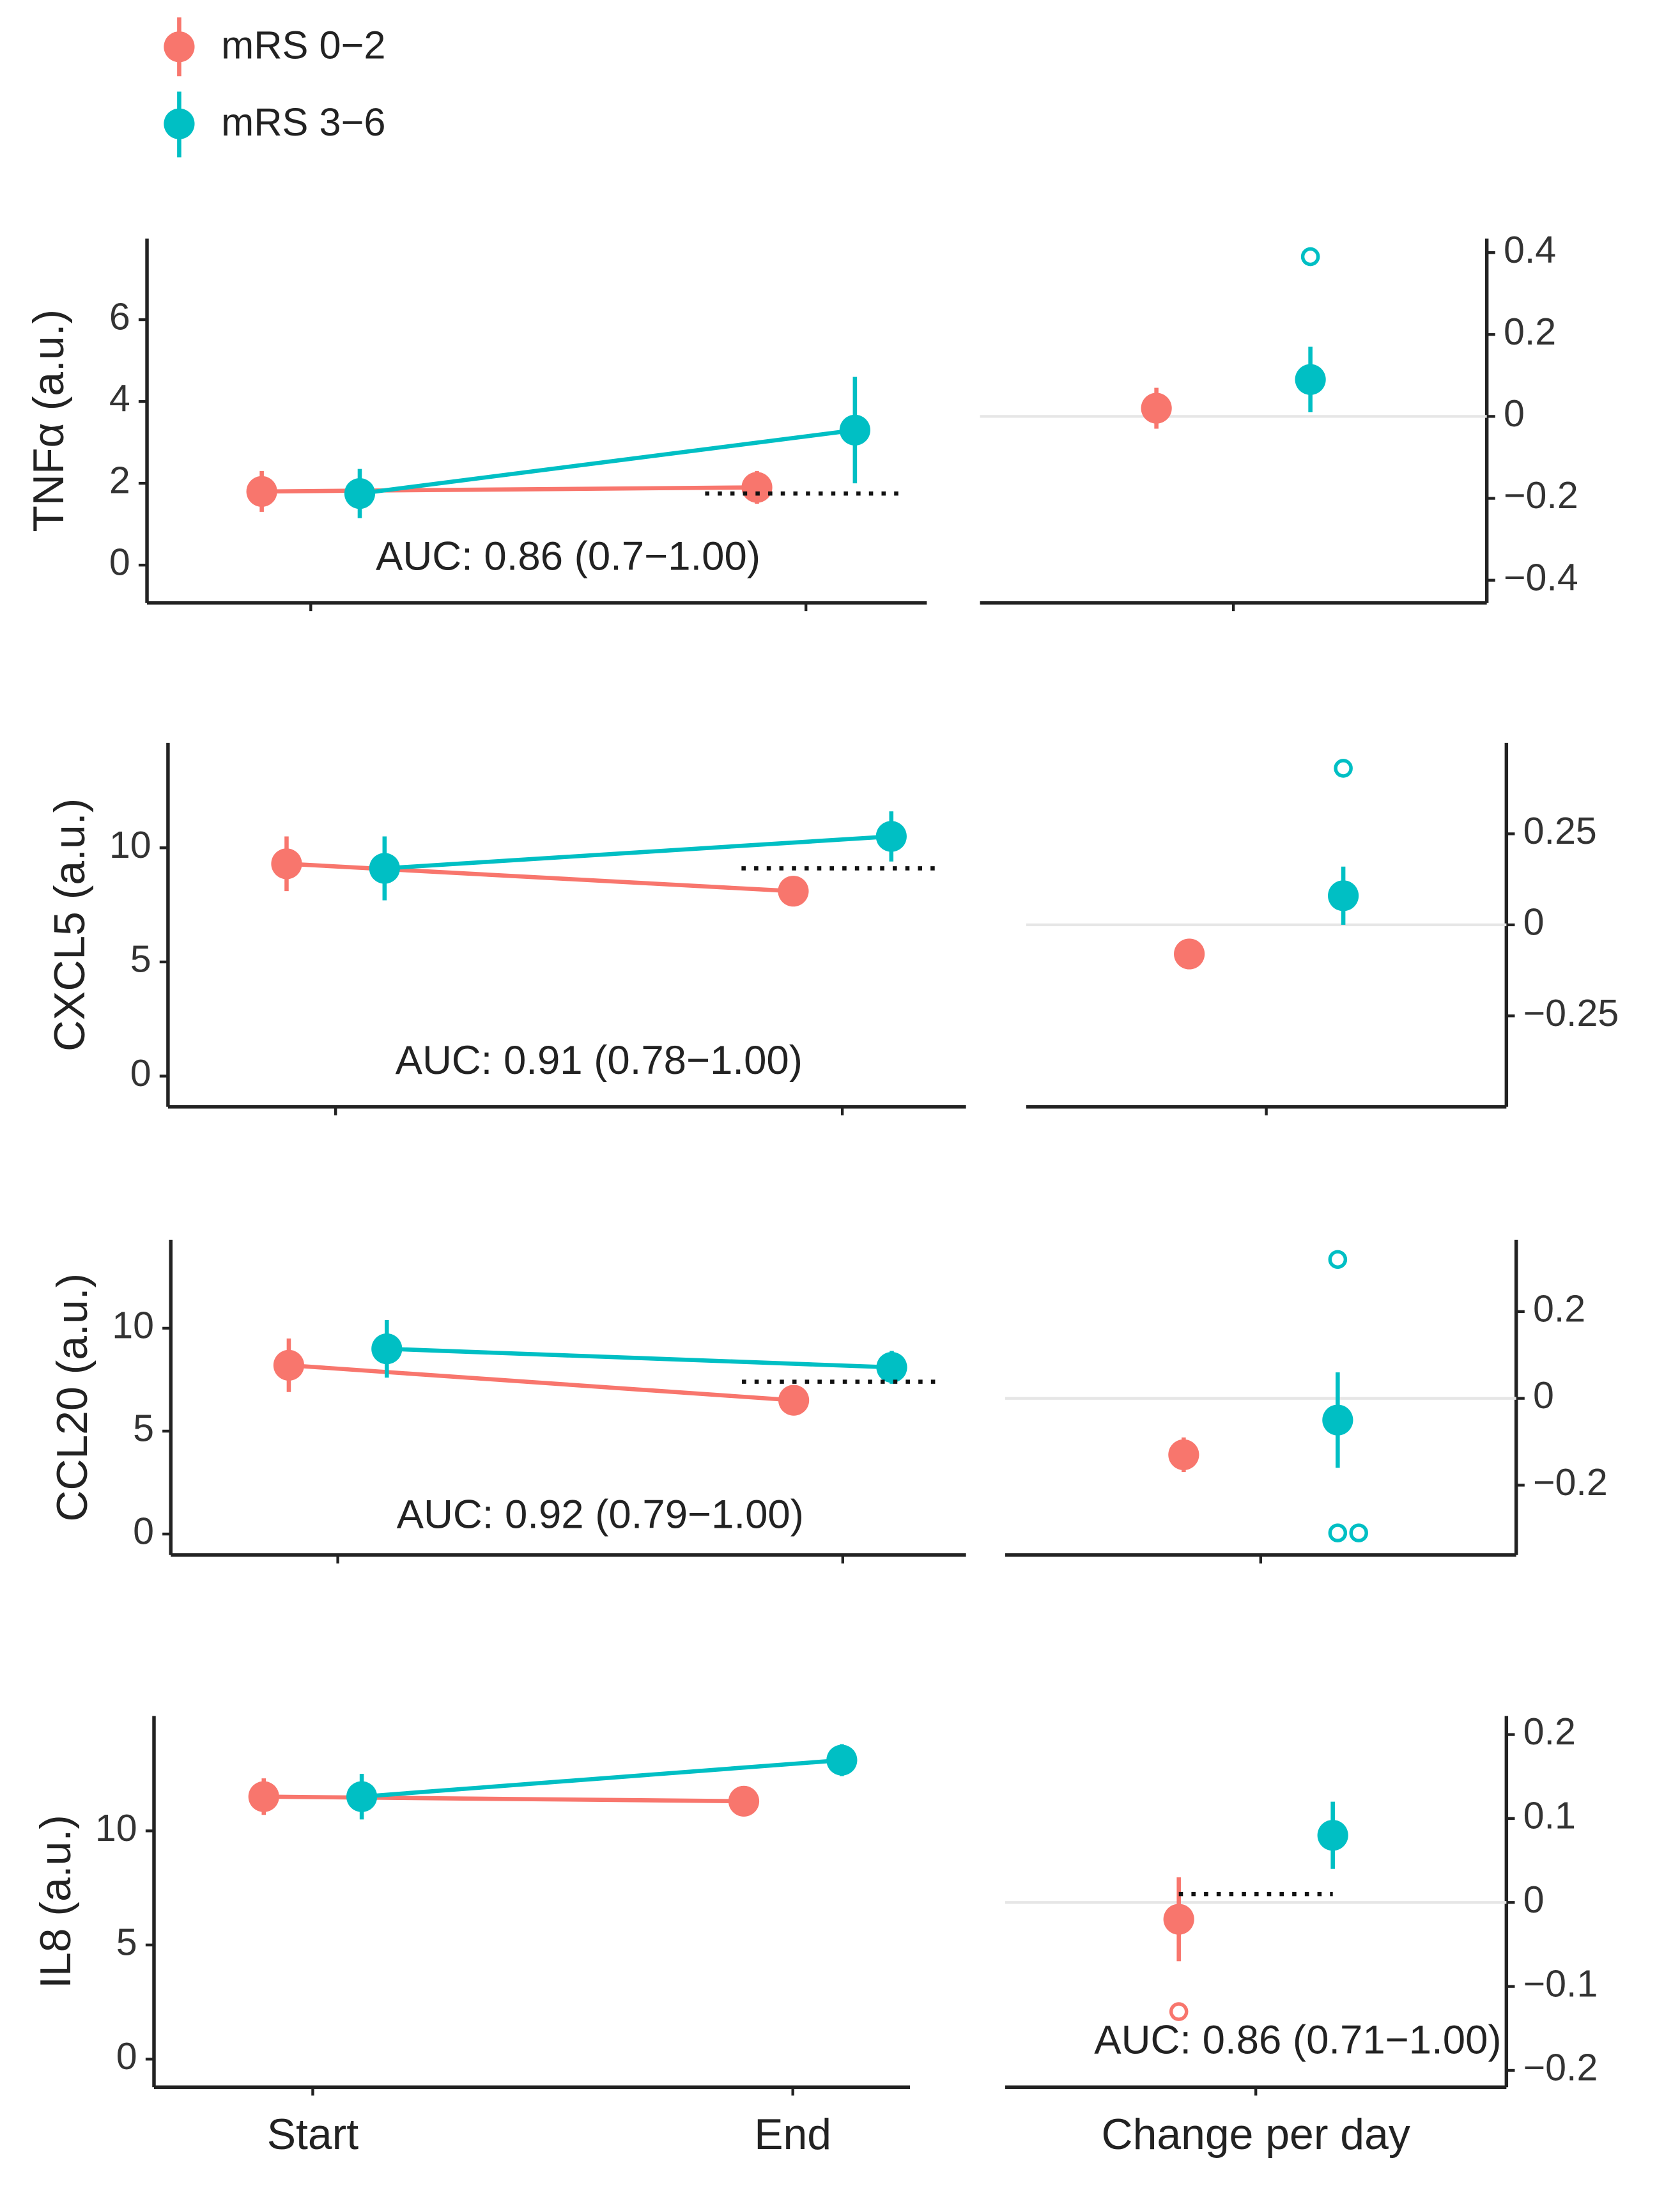 The image size is (1680, 2204). What do you see at coordinates (49, 421) in the screenshot?
I see `y-axis-label: TNFα (a.u.)` at bounding box center [49, 421].